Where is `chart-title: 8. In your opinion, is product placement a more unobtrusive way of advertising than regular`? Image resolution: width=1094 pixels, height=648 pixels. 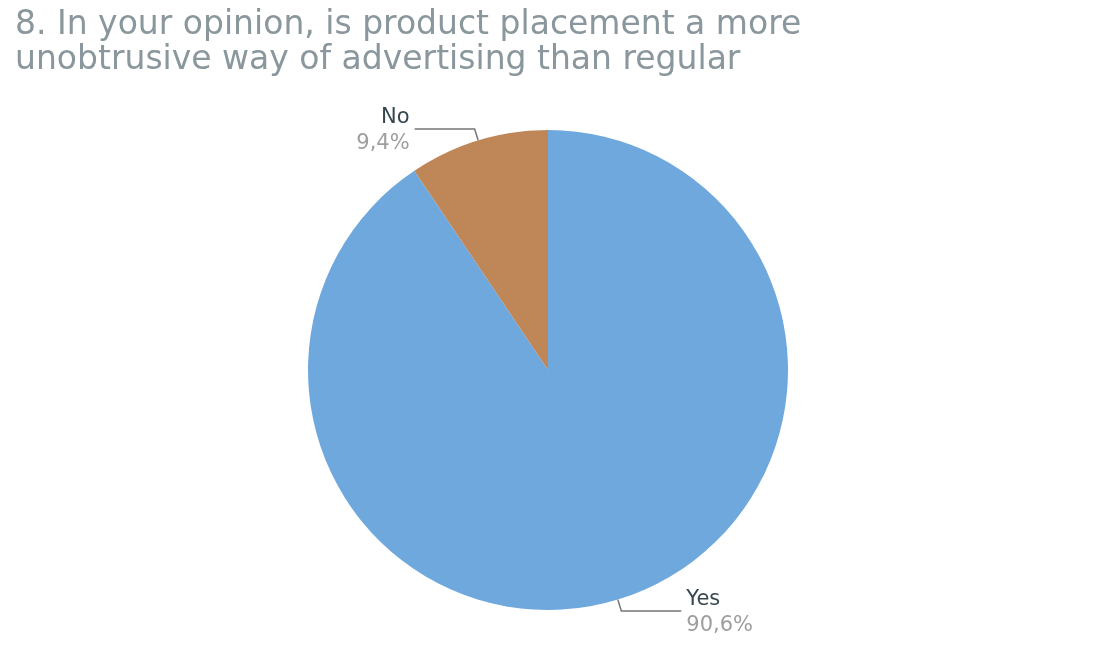 chart-title: 8. In your opinion, is product placement a more unobtrusive way of advertising than regular is located at coordinates (408, 40).